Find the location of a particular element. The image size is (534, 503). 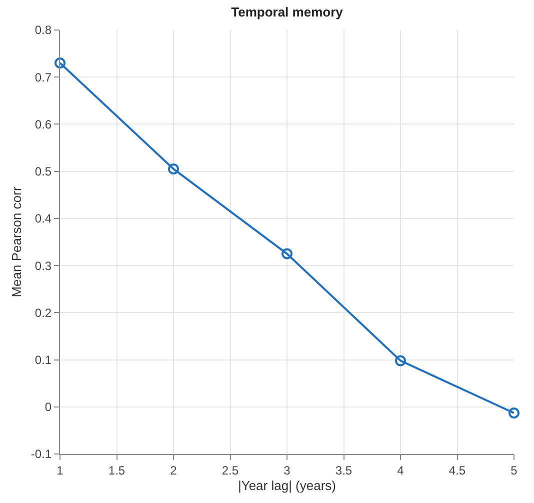

y-tick-label: 0.8 is located at coordinates (43, 30).